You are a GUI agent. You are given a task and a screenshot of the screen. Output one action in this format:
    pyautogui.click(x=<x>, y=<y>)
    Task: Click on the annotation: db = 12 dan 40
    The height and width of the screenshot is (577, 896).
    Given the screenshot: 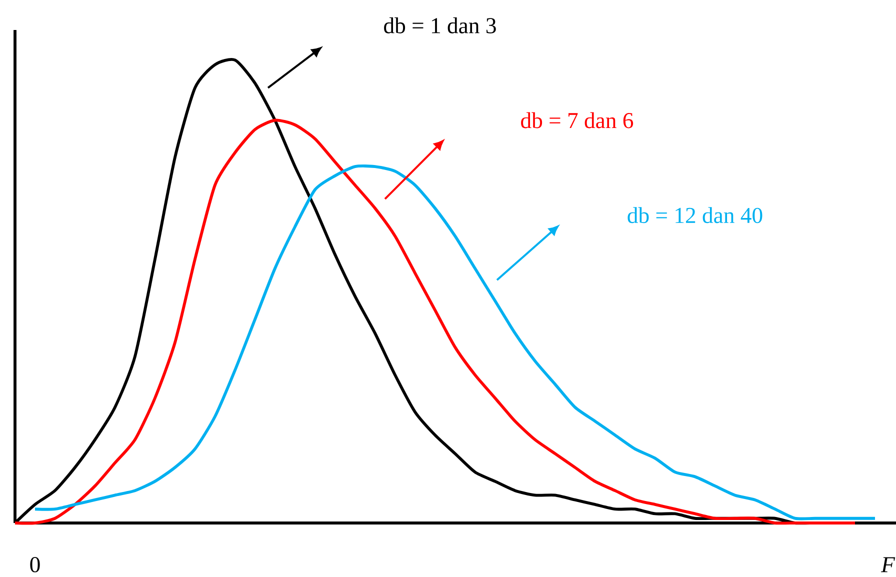 What is the action you would take?
    pyautogui.click(x=695, y=215)
    